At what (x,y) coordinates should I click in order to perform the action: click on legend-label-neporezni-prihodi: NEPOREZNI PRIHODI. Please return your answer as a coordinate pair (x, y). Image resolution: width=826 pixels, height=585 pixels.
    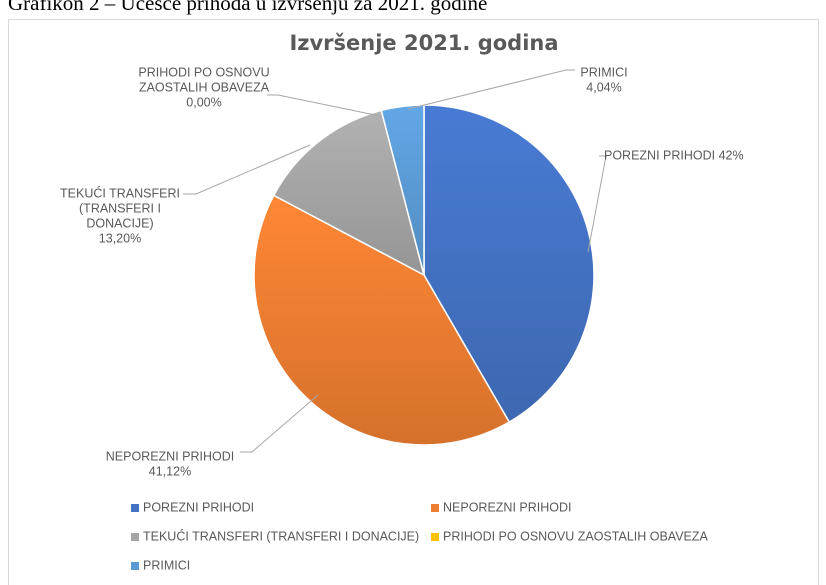
    Looking at the image, I should click on (507, 507).